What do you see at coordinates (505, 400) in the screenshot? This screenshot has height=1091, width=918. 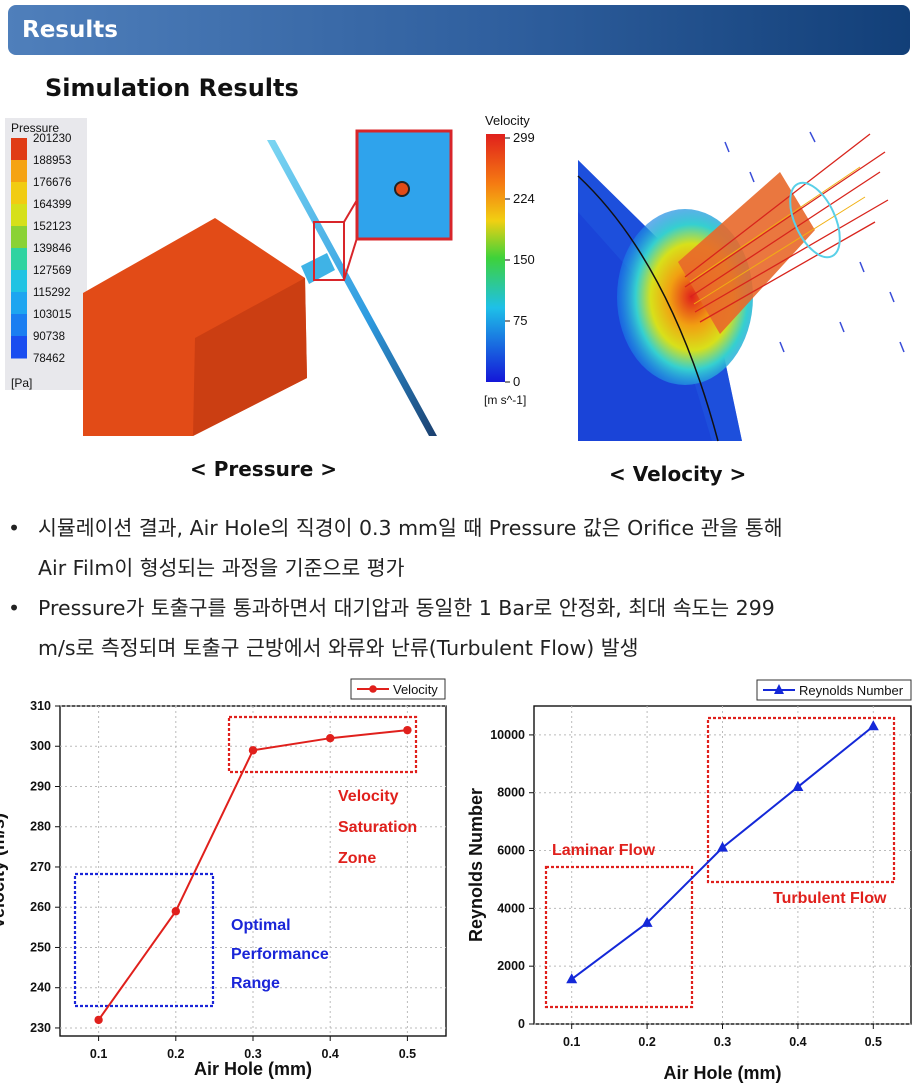 I see `velocity-legend-unit: [m s^-1]` at bounding box center [505, 400].